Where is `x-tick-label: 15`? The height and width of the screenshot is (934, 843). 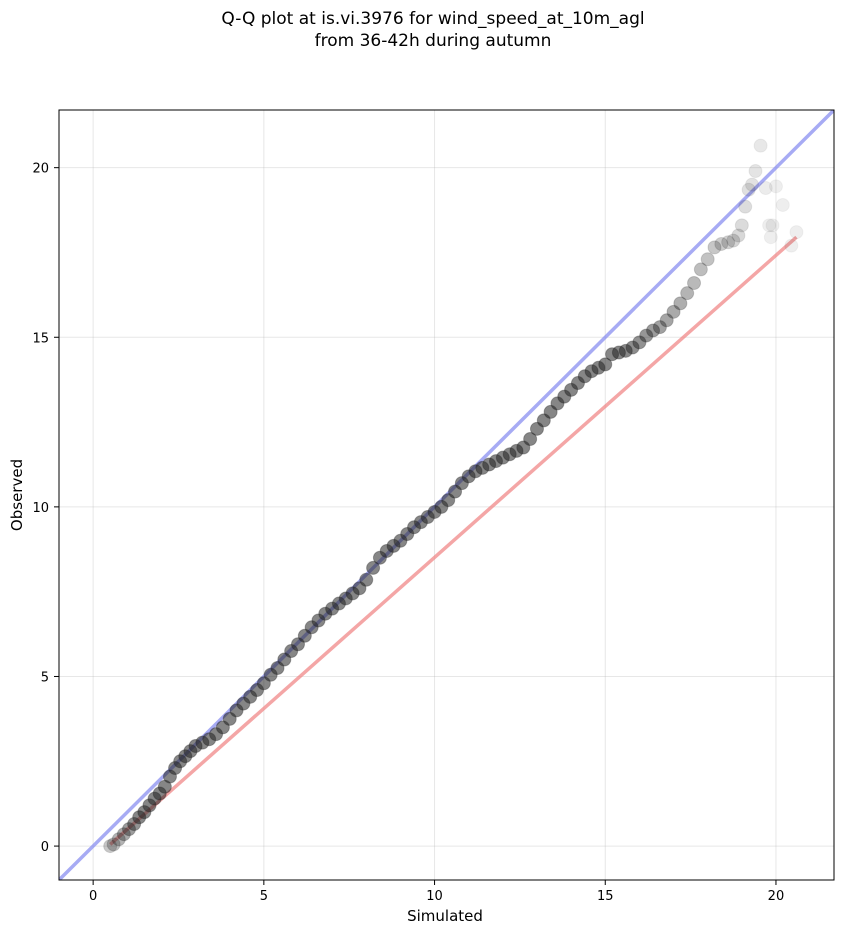 x-tick-label: 15 is located at coordinates (605, 896).